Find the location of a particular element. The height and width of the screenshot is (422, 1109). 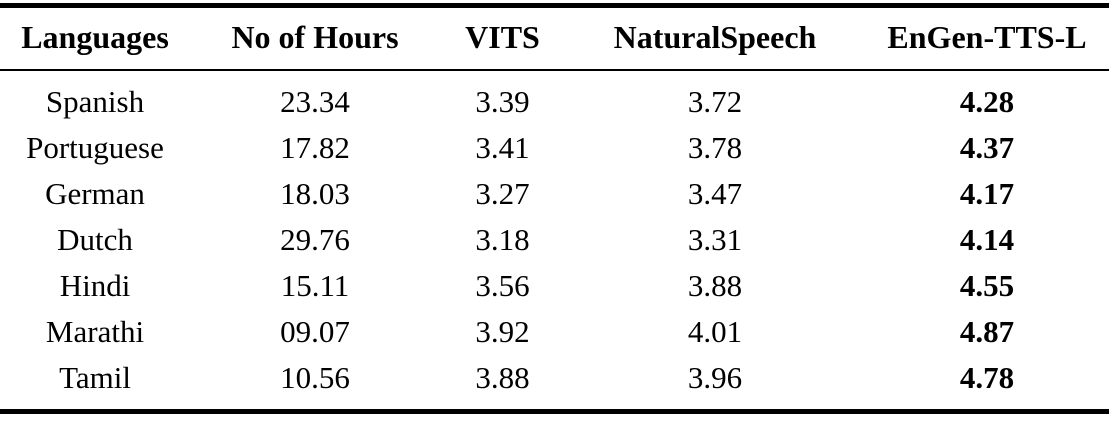

table-row: Tamil 10.56 3.88 3.96 4.78 is located at coordinates (554, 383).